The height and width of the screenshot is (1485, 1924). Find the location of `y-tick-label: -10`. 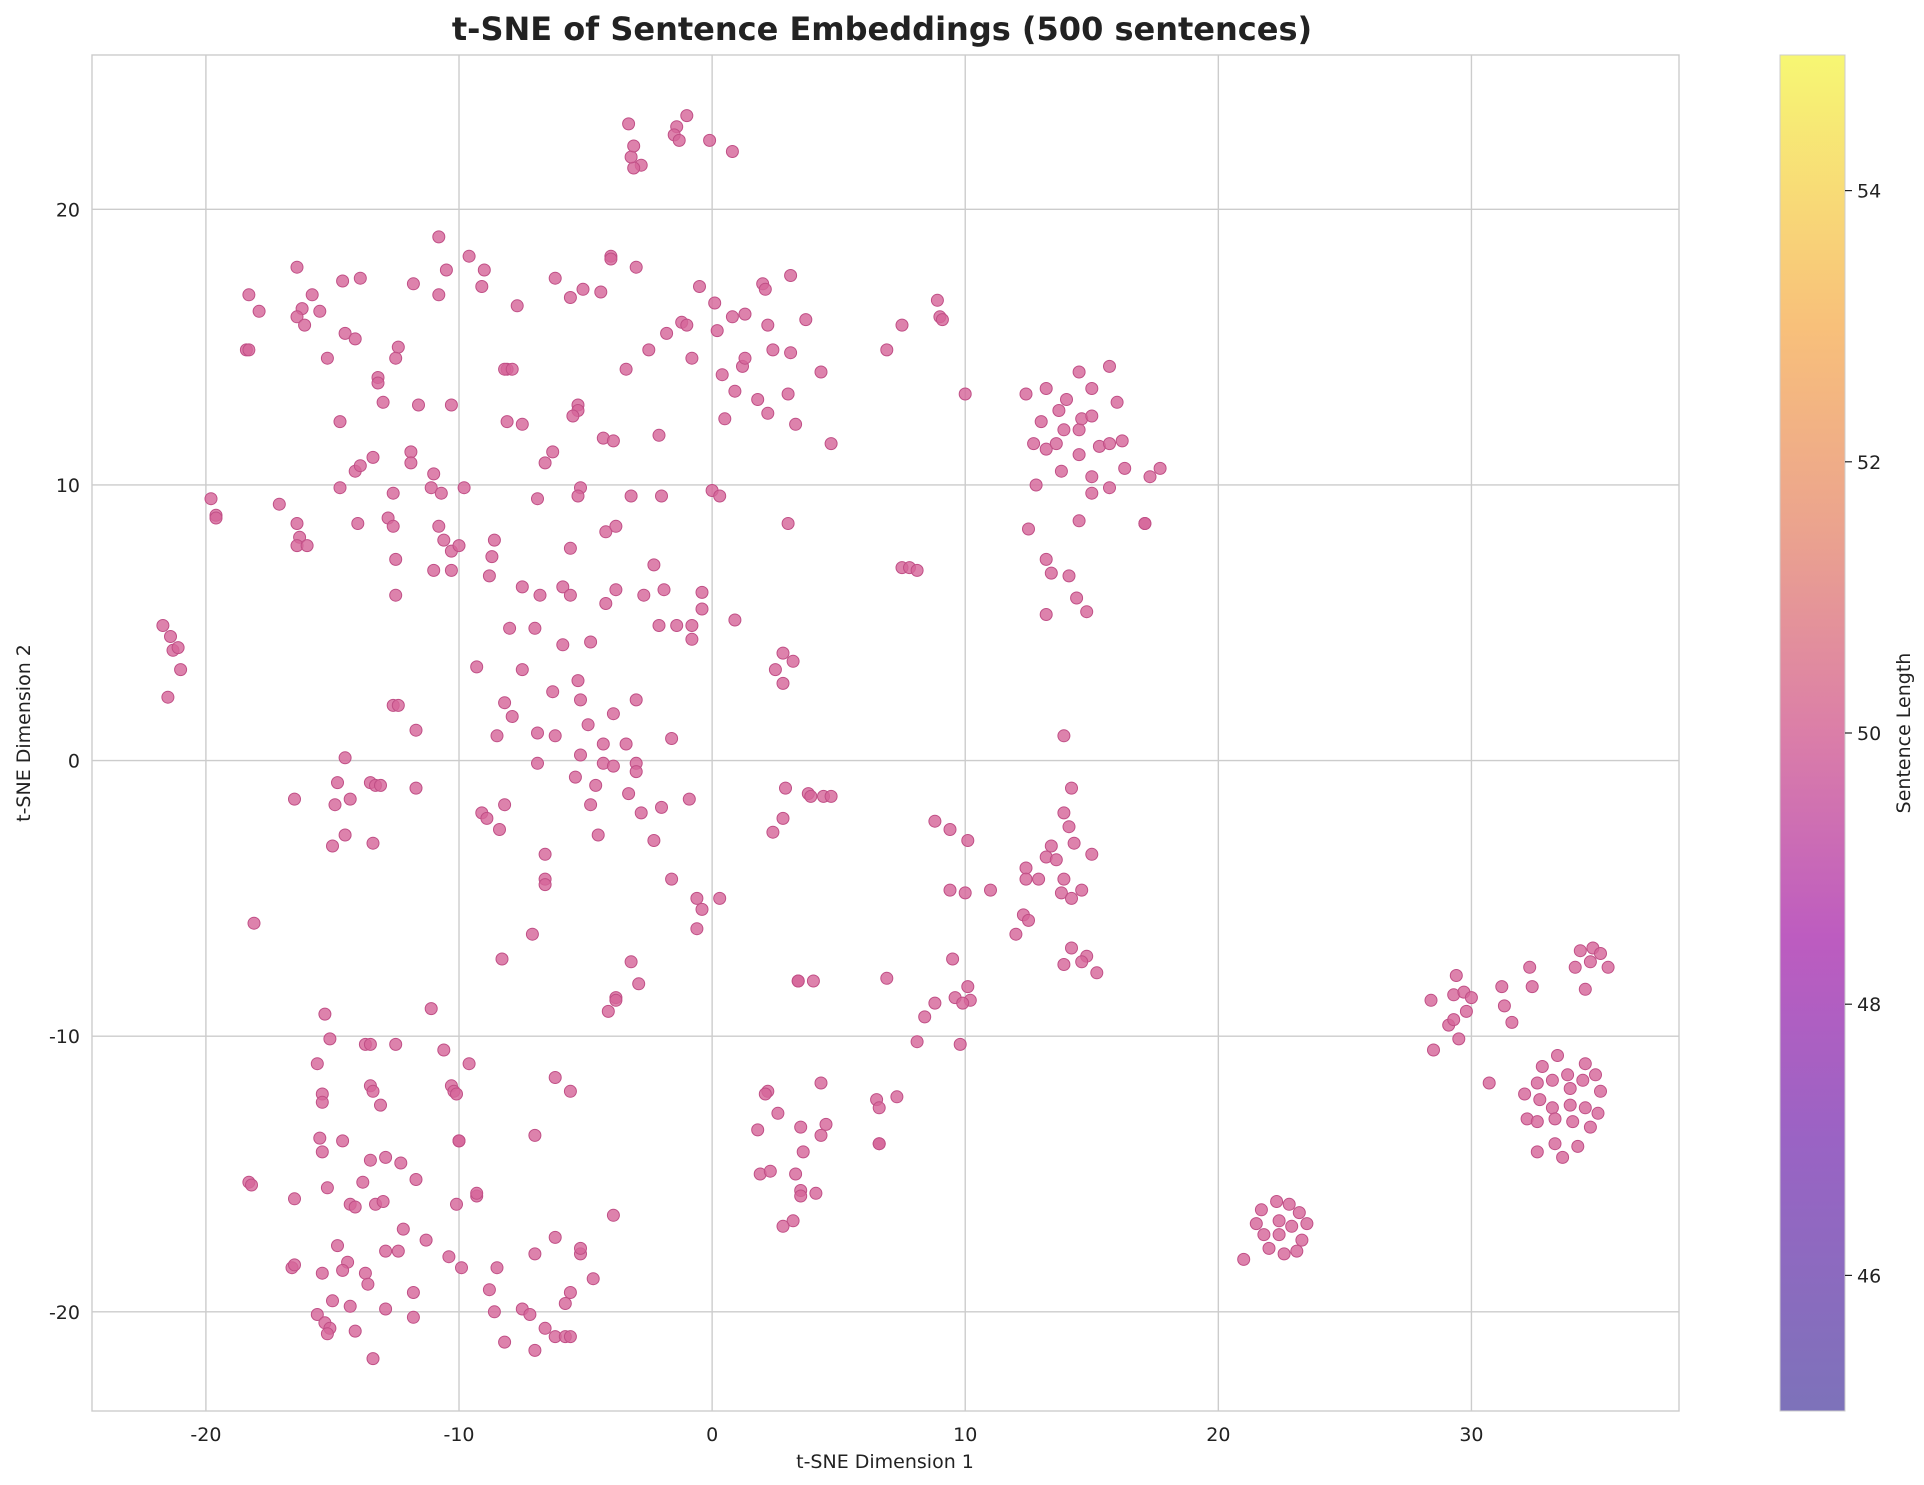

y-tick-label: -10 is located at coordinates (64, 1037).